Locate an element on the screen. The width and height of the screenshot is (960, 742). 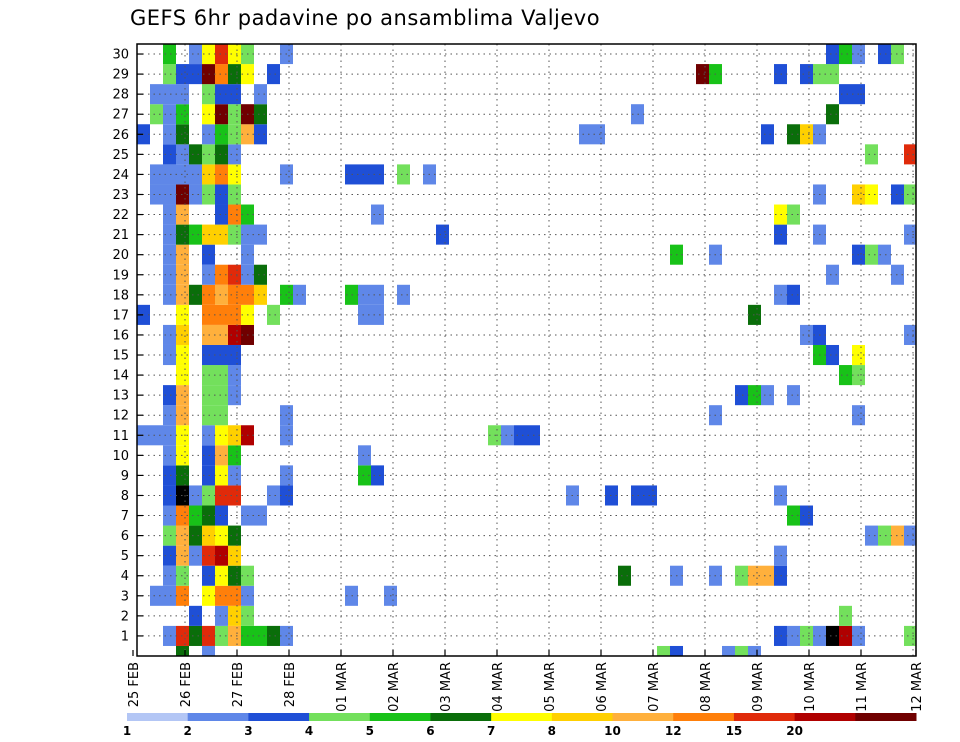
colorbar-label: 6 is located at coordinates (430, 731).